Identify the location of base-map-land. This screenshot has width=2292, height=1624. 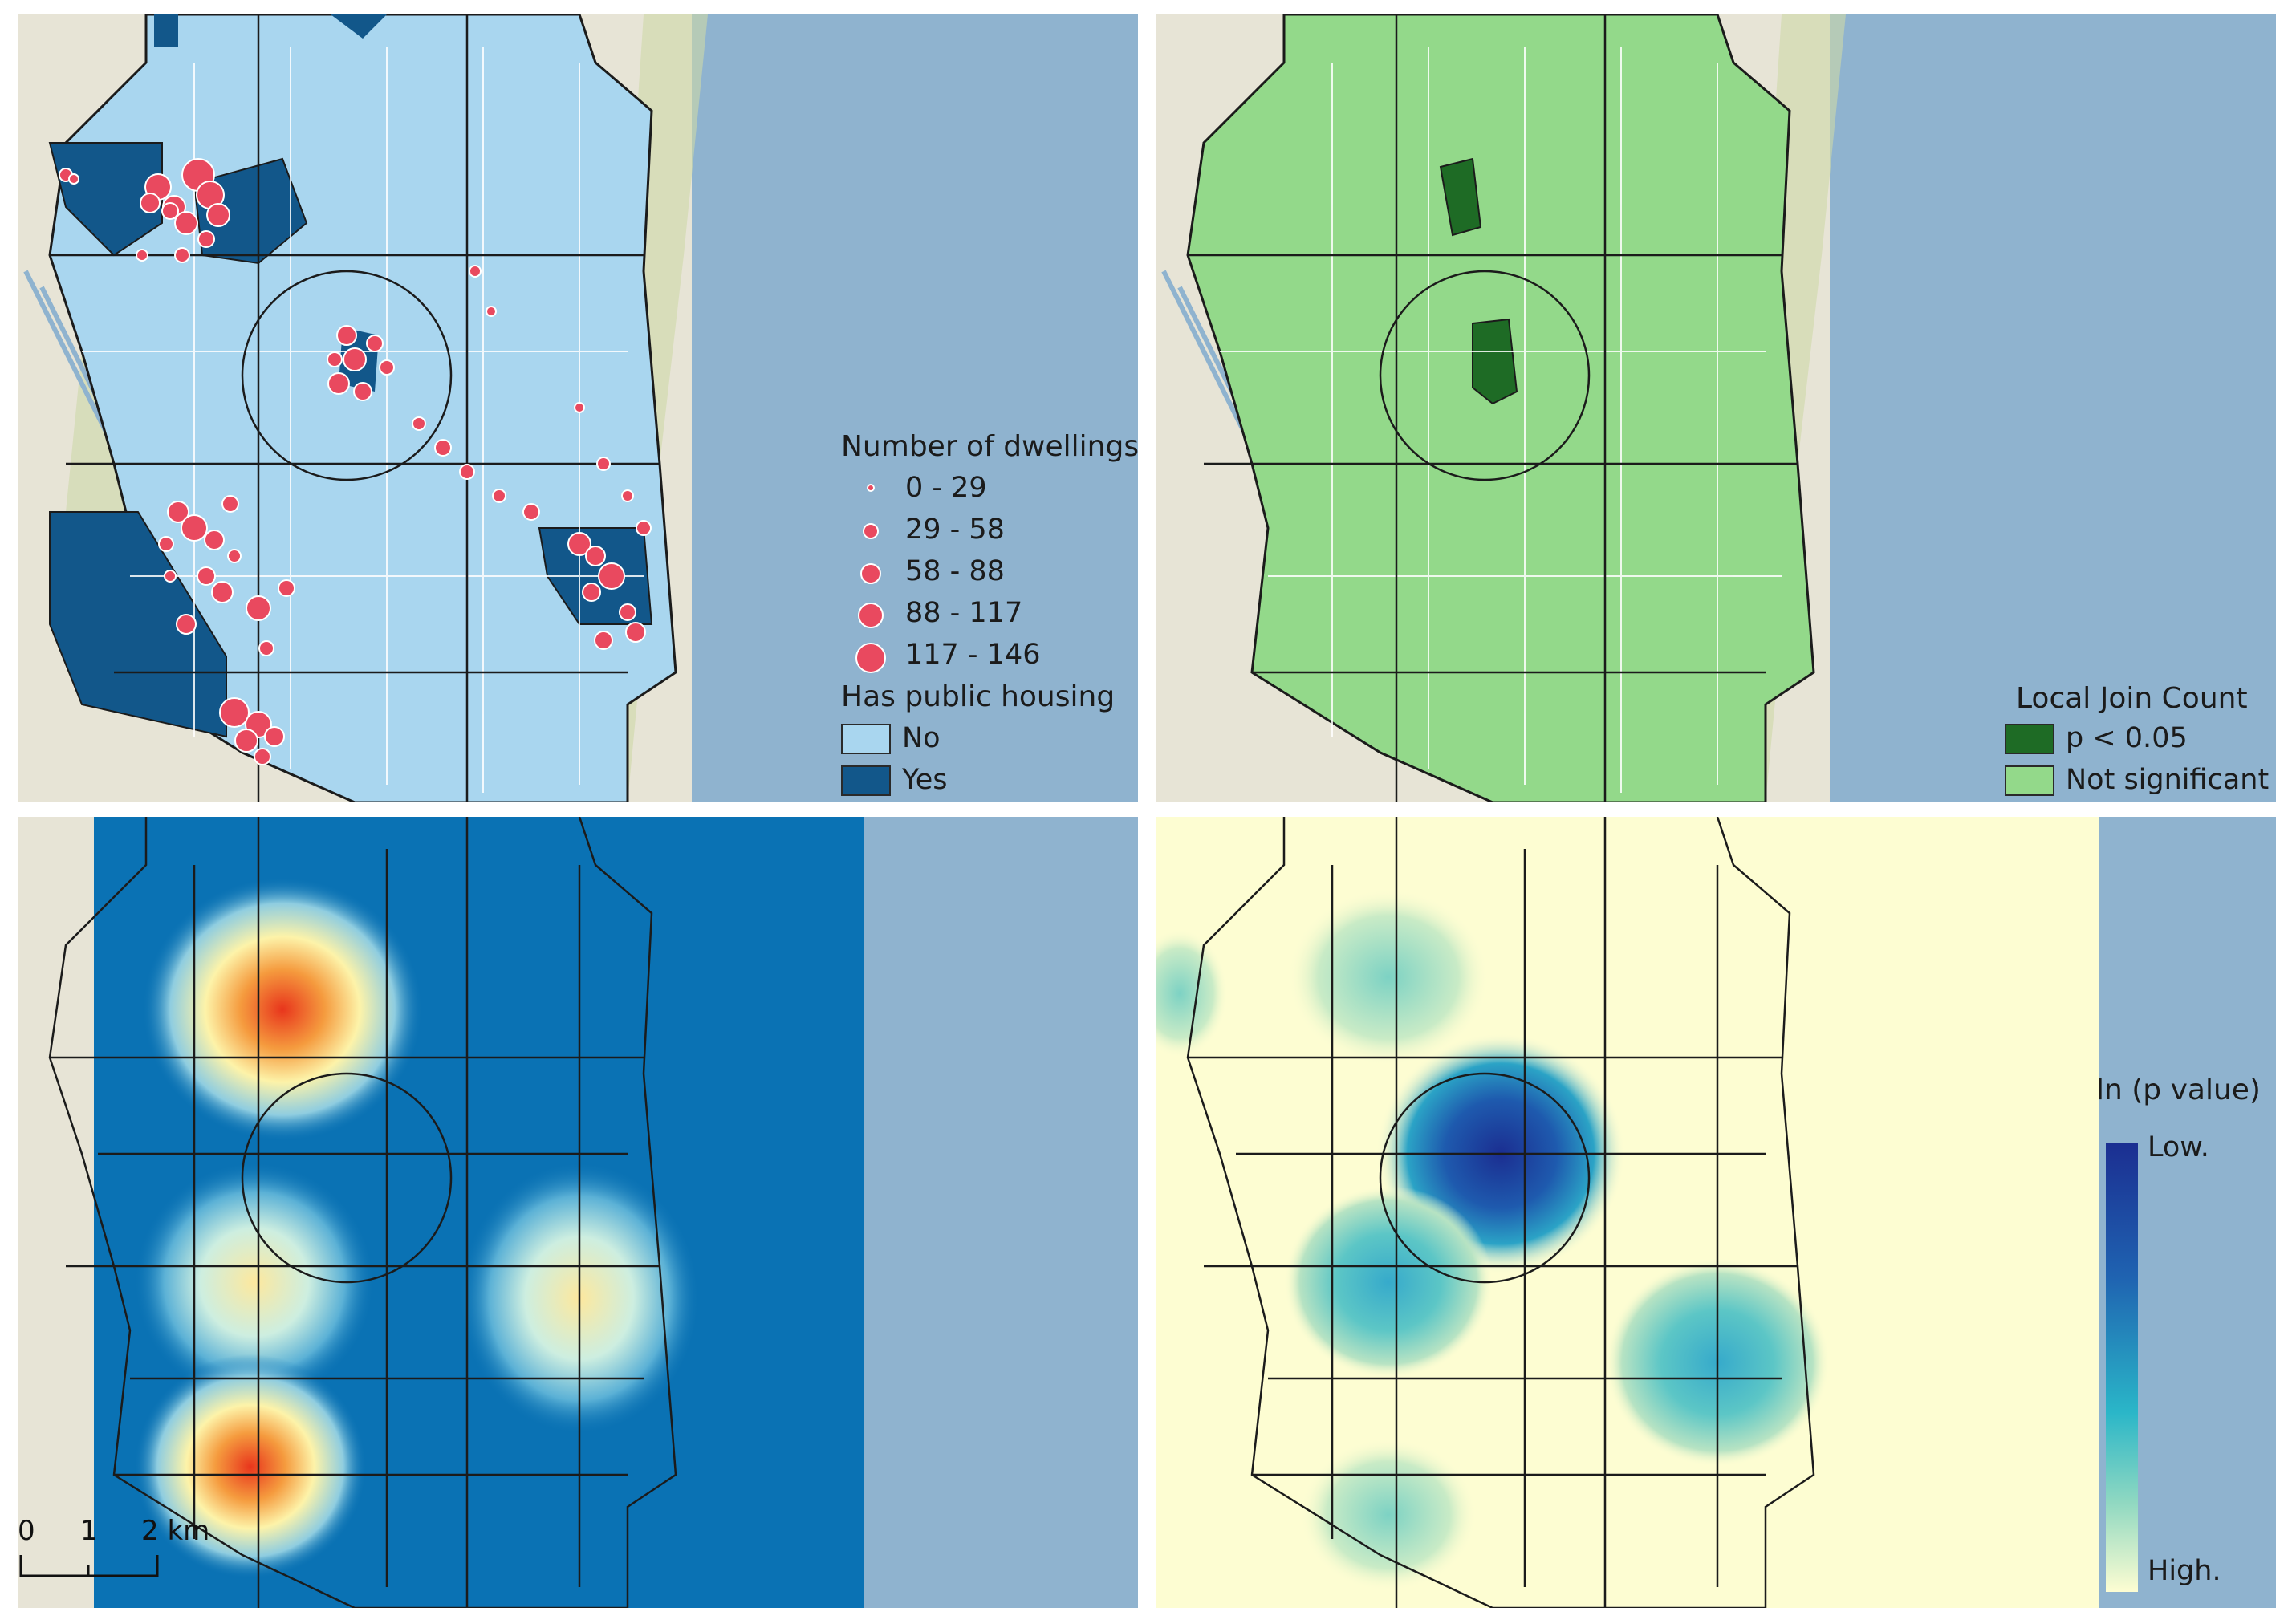
(56, 1212).